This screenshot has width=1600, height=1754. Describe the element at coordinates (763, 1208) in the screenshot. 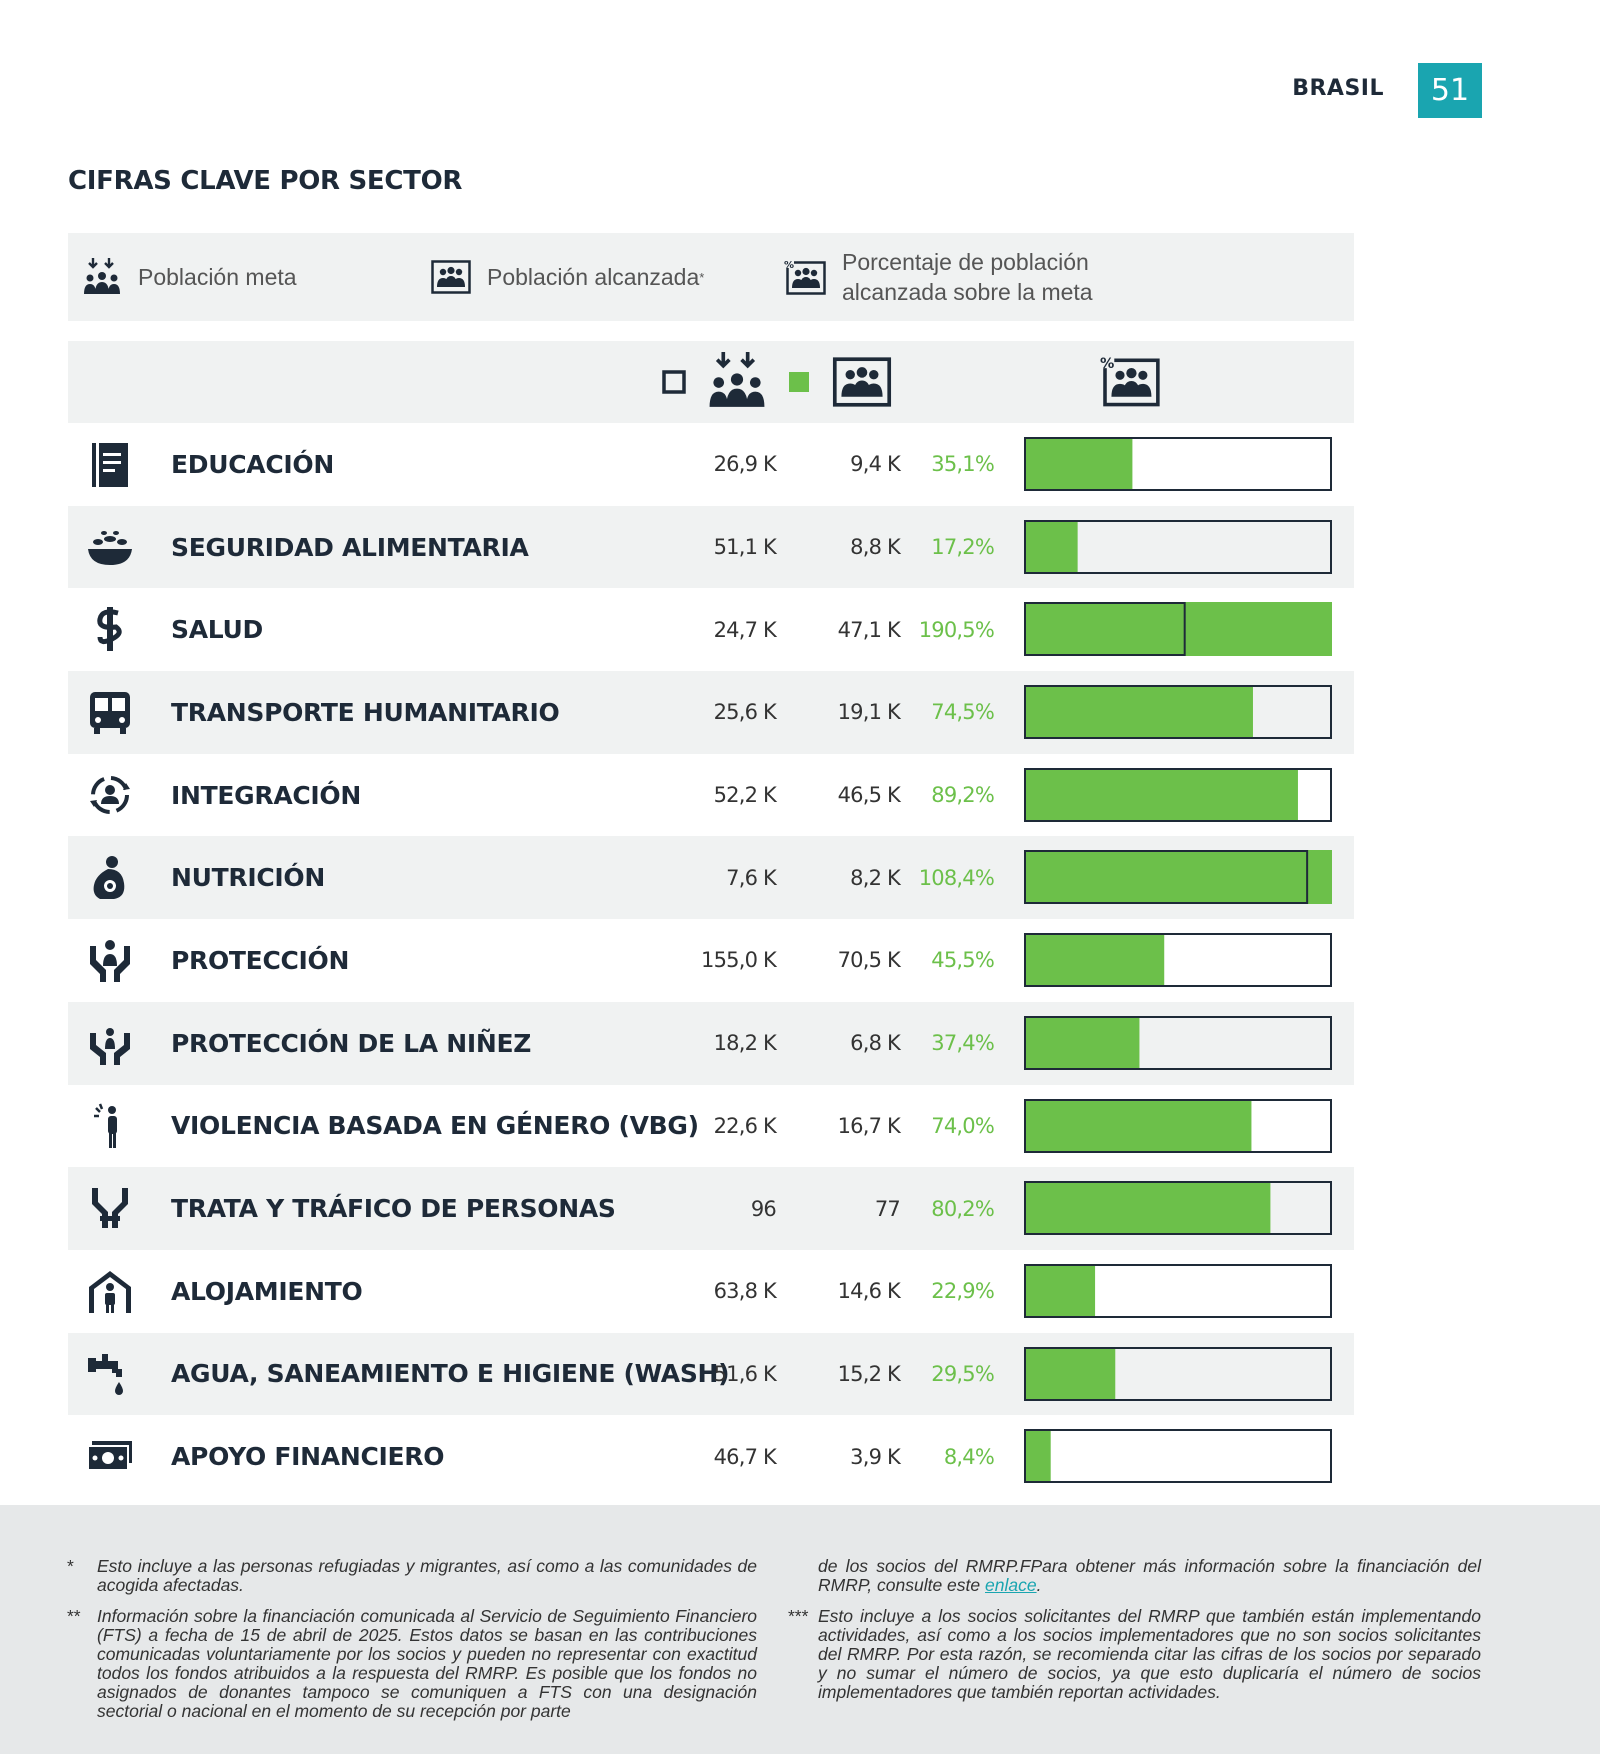

I see `target-population-value: 96` at that location.